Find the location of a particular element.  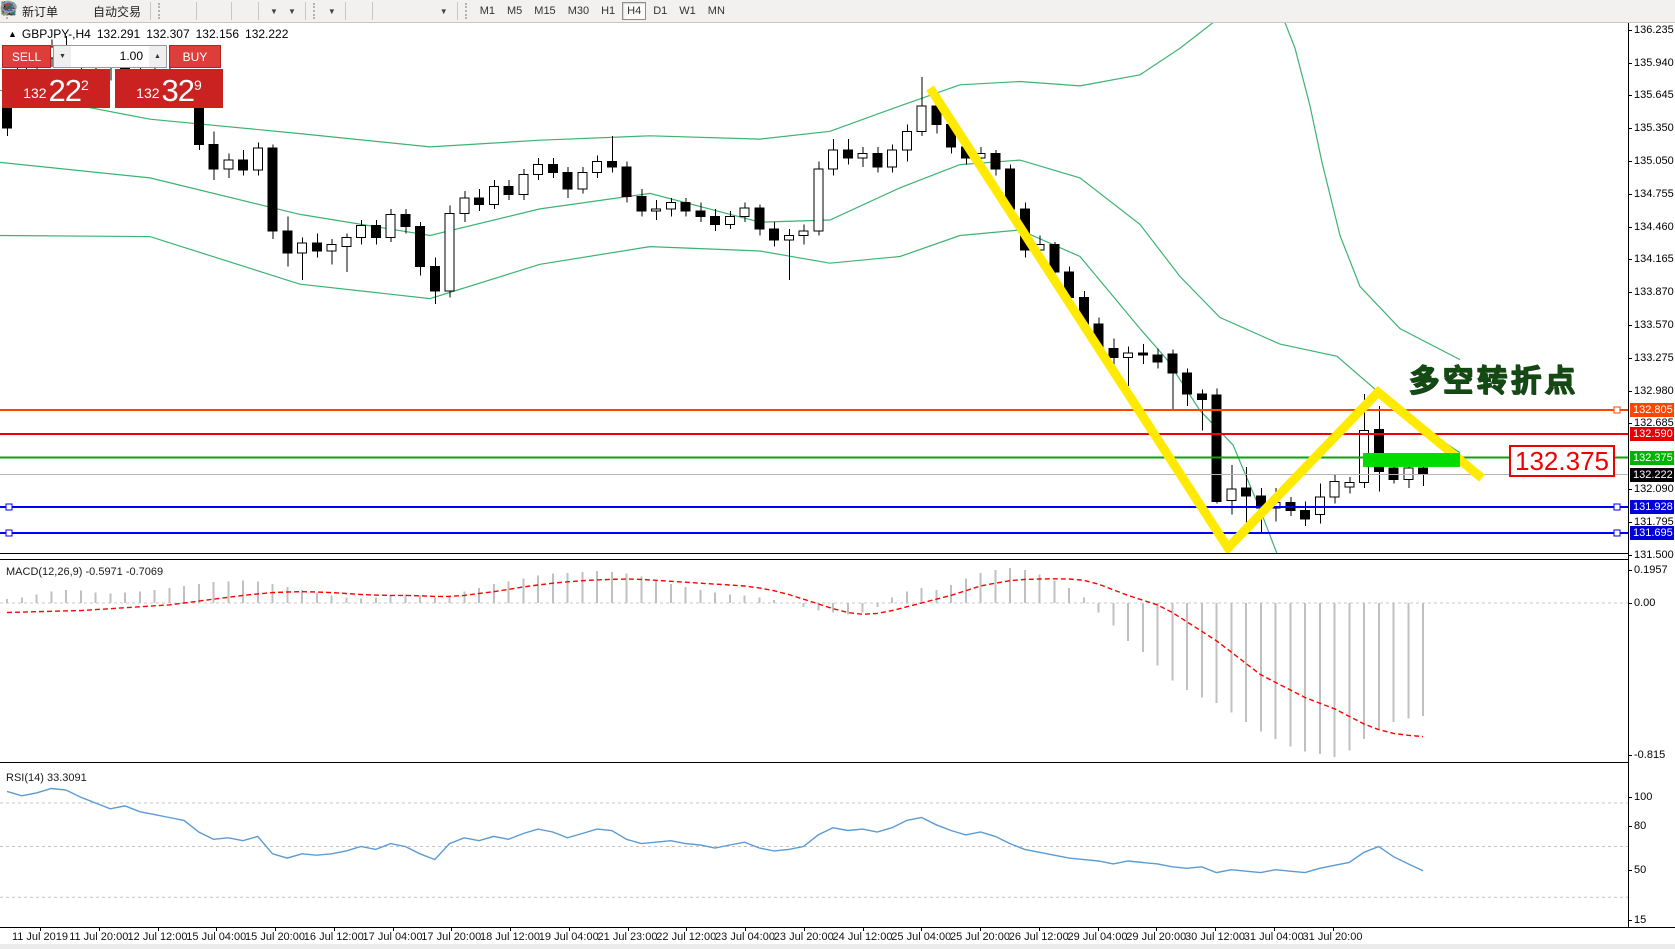

macd-axis-label: 0.00 is located at coordinates (1642, 603).